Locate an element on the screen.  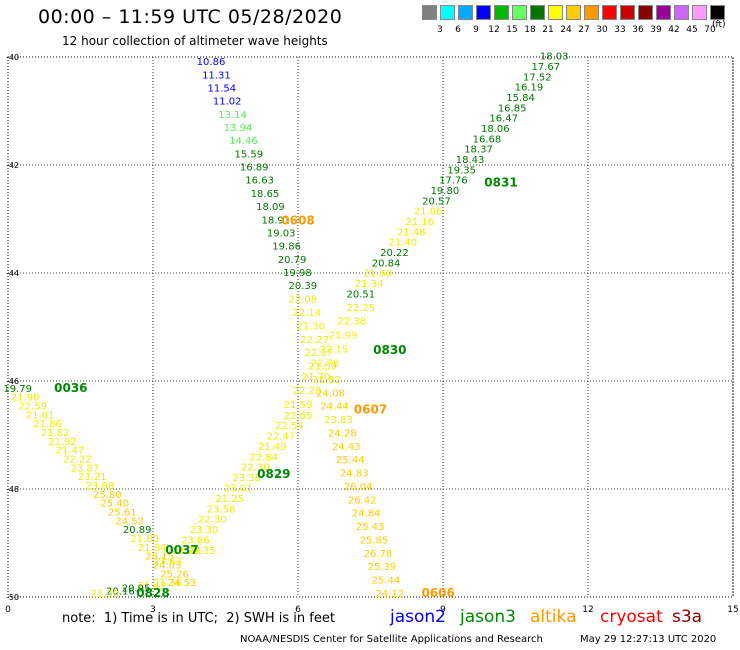
data-label: 16.63 is located at coordinates (259, 181).